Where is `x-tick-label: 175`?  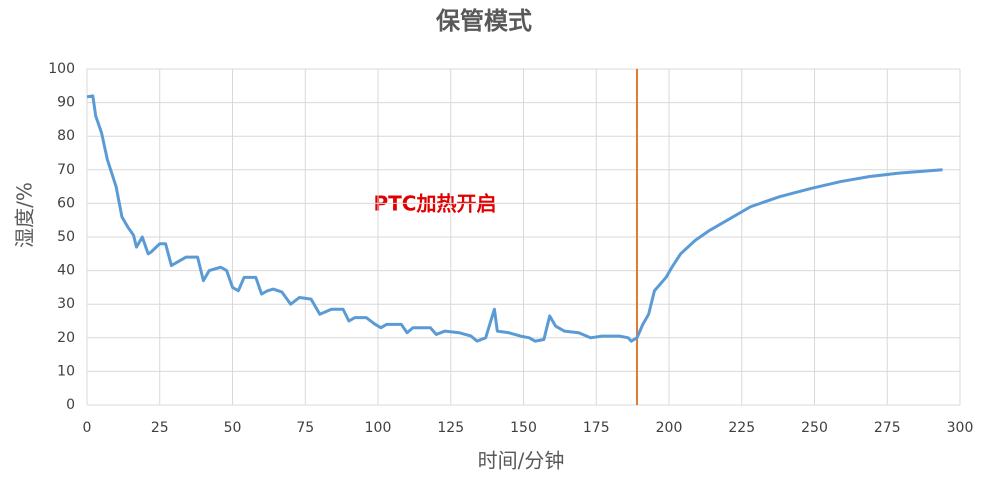
x-tick-label: 175 is located at coordinates (596, 428).